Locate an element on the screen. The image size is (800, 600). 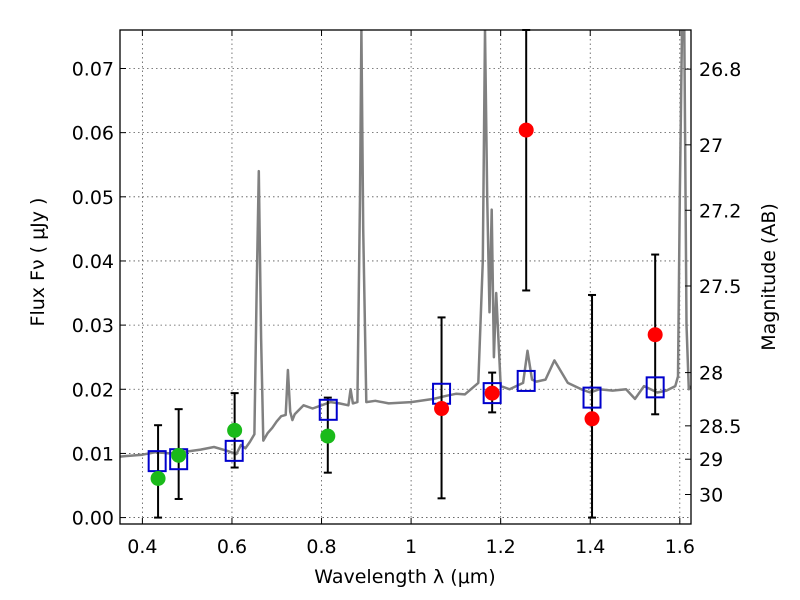
x-tick-label: 1.6 is located at coordinates (680, 547).